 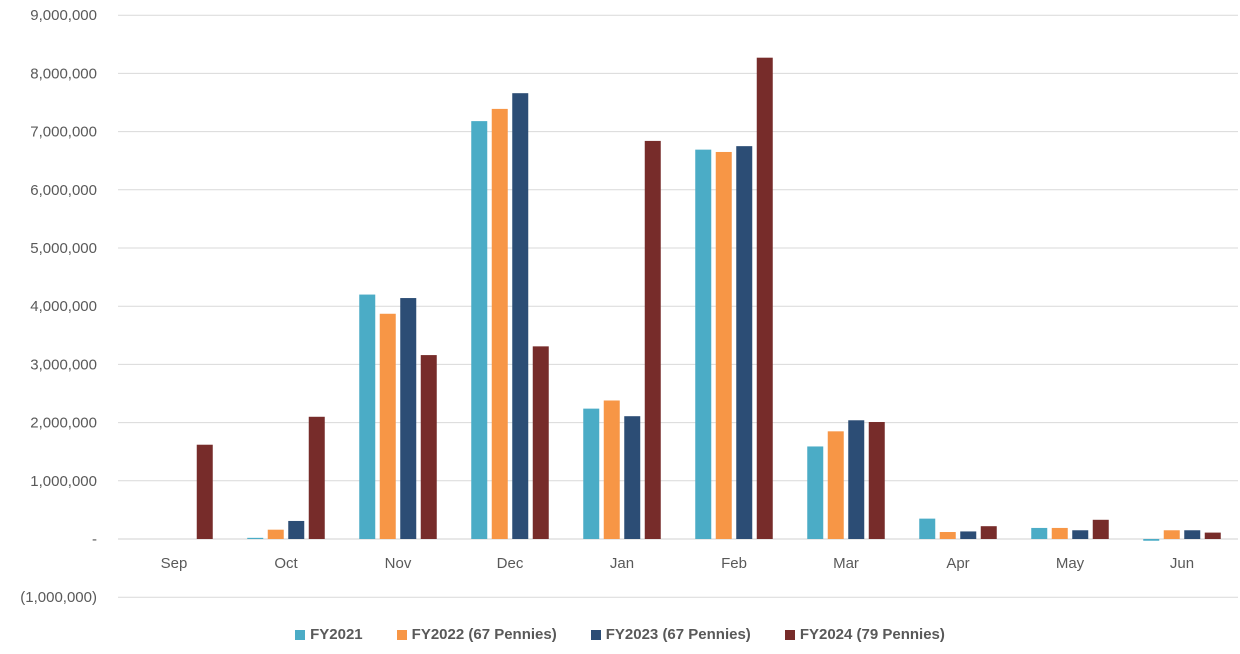 I want to click on x-tick-label: Sep, so click(x=174, y=563).